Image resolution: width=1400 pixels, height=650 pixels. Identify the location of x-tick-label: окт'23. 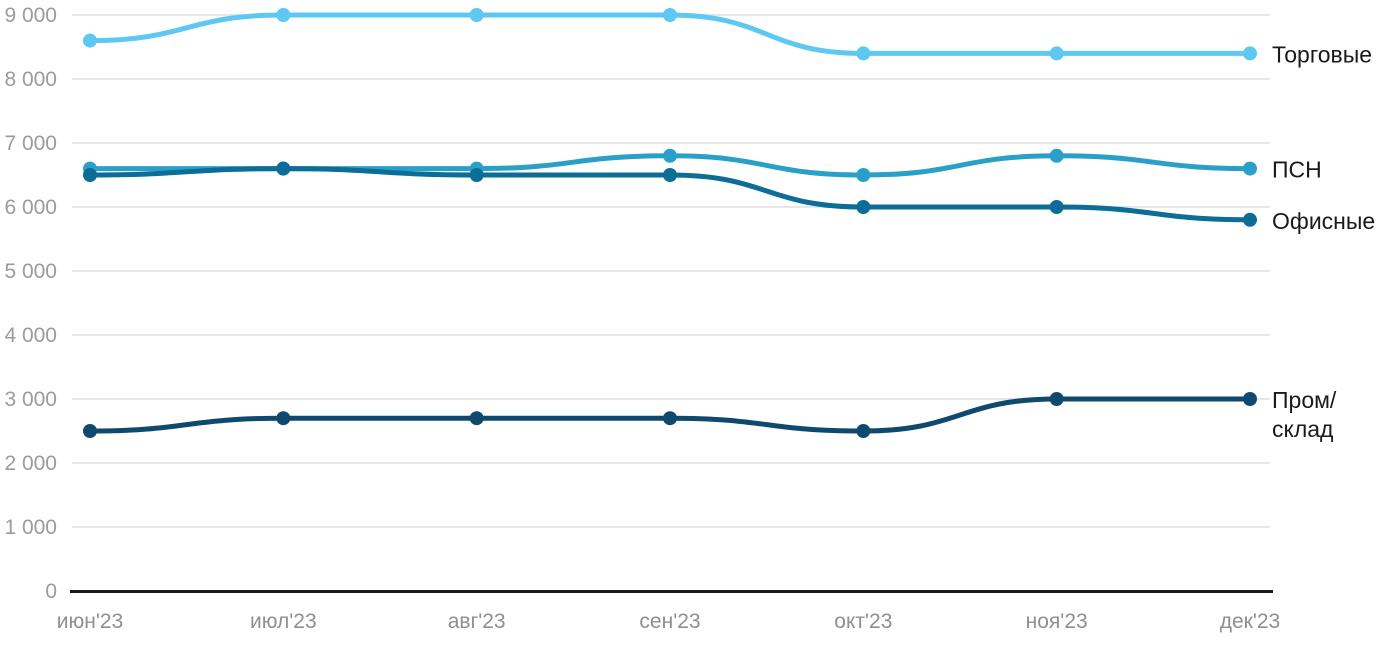
(863, 621).